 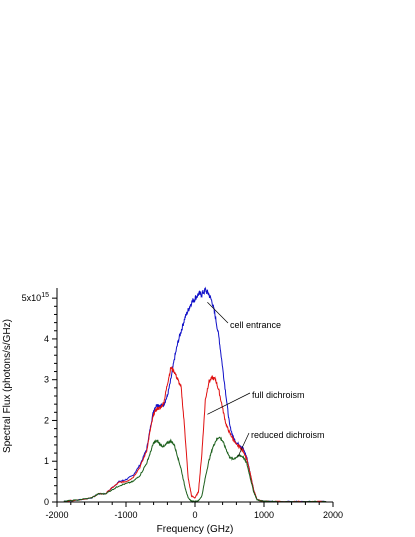 What do you see at coordinates (278, 395) in the screenshot?
I see `annotation-label-1: full dichroism` at bounding box center [278, 395].